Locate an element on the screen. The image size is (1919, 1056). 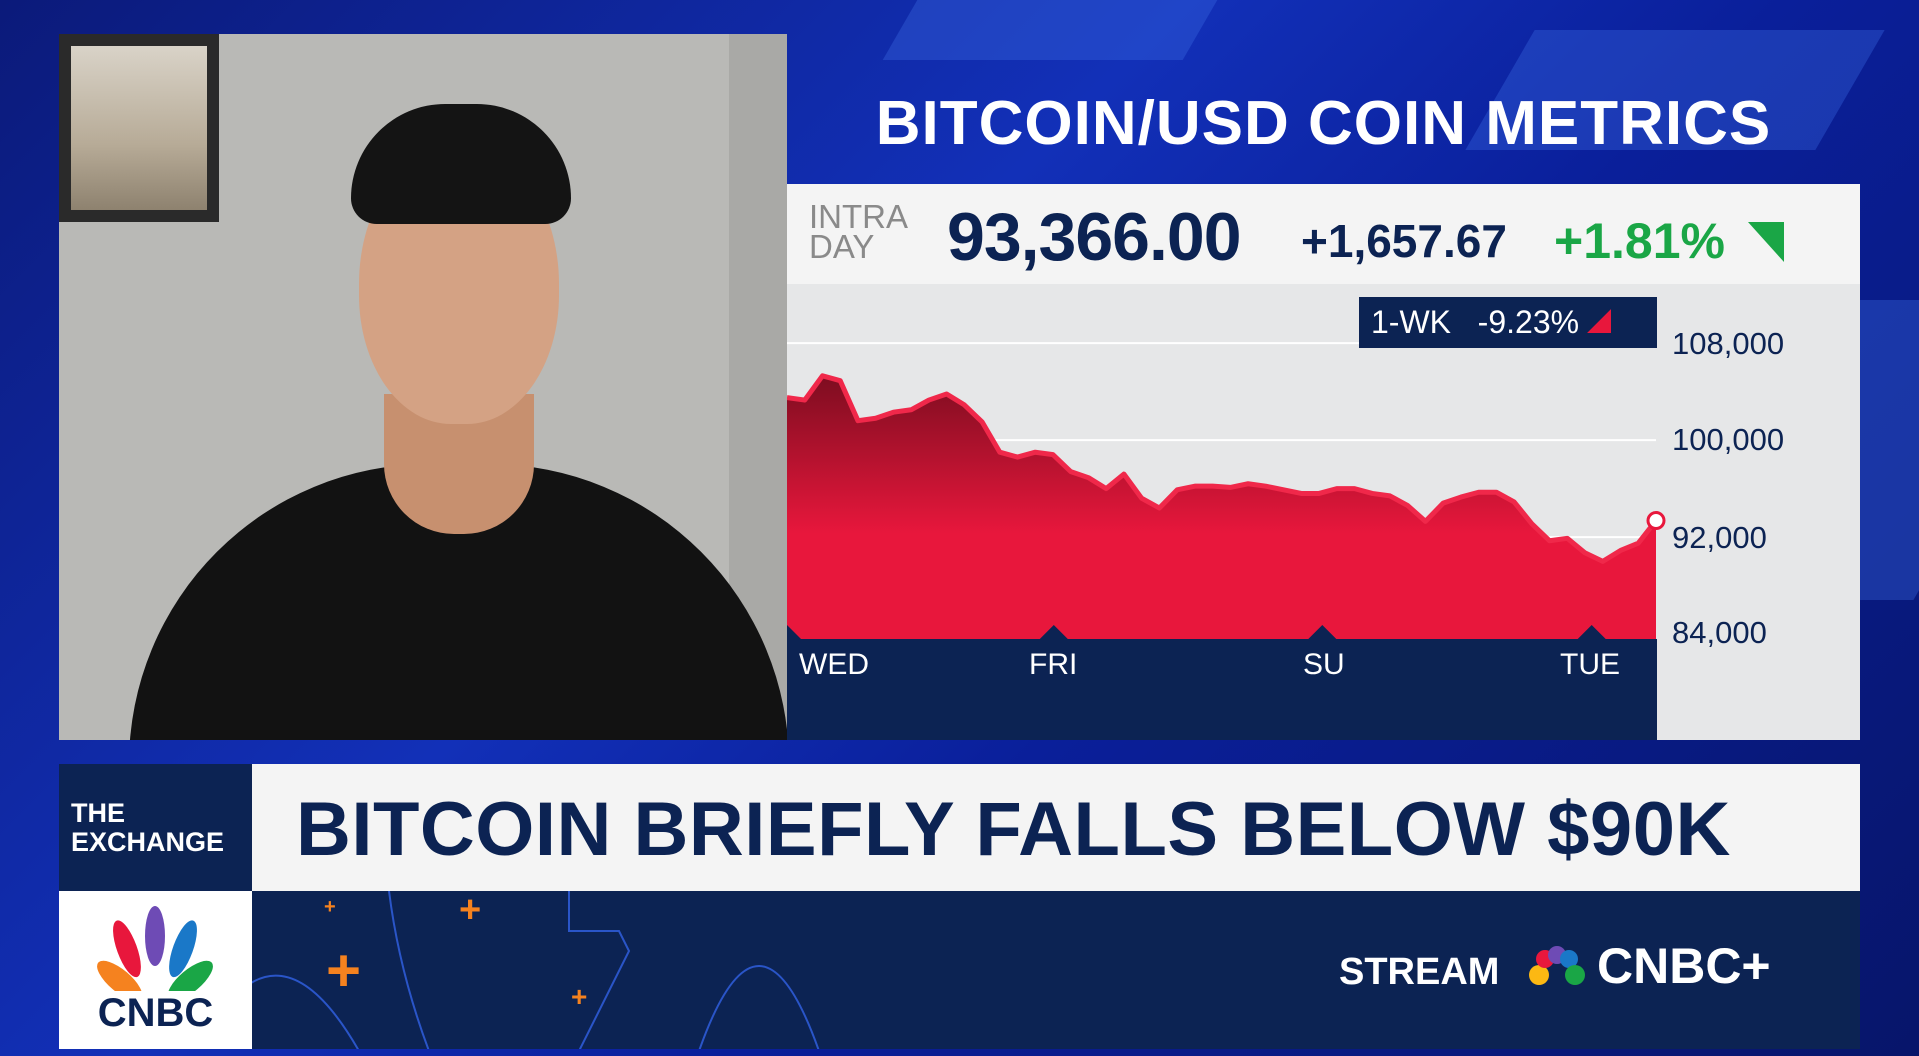
chart-title: BITCOIN/USD COIN METRICS is located at coordinates (1323, 123).